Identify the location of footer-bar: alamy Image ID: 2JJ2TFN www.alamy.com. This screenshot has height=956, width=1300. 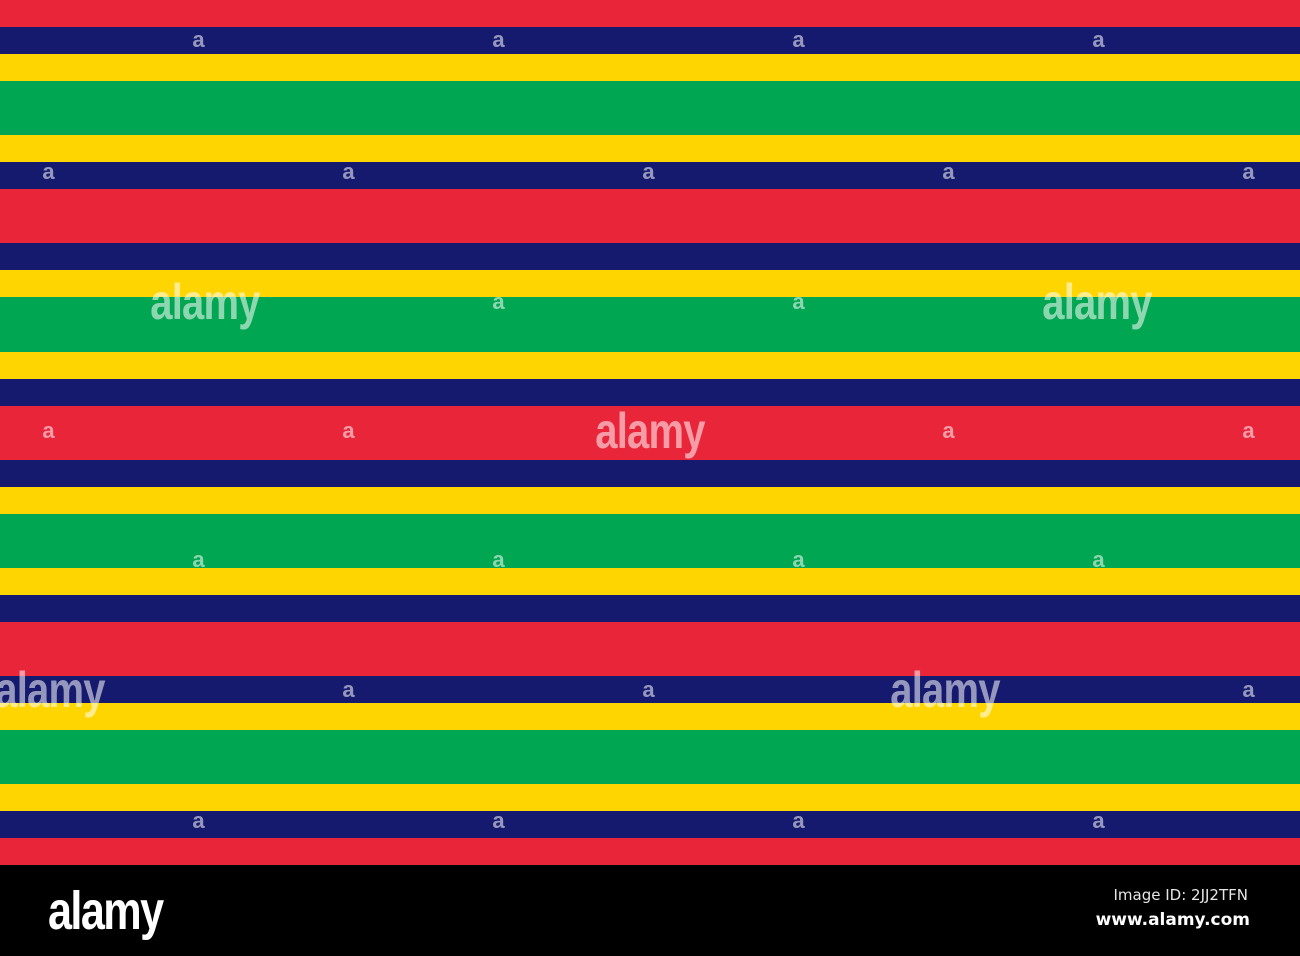
(650, 911).